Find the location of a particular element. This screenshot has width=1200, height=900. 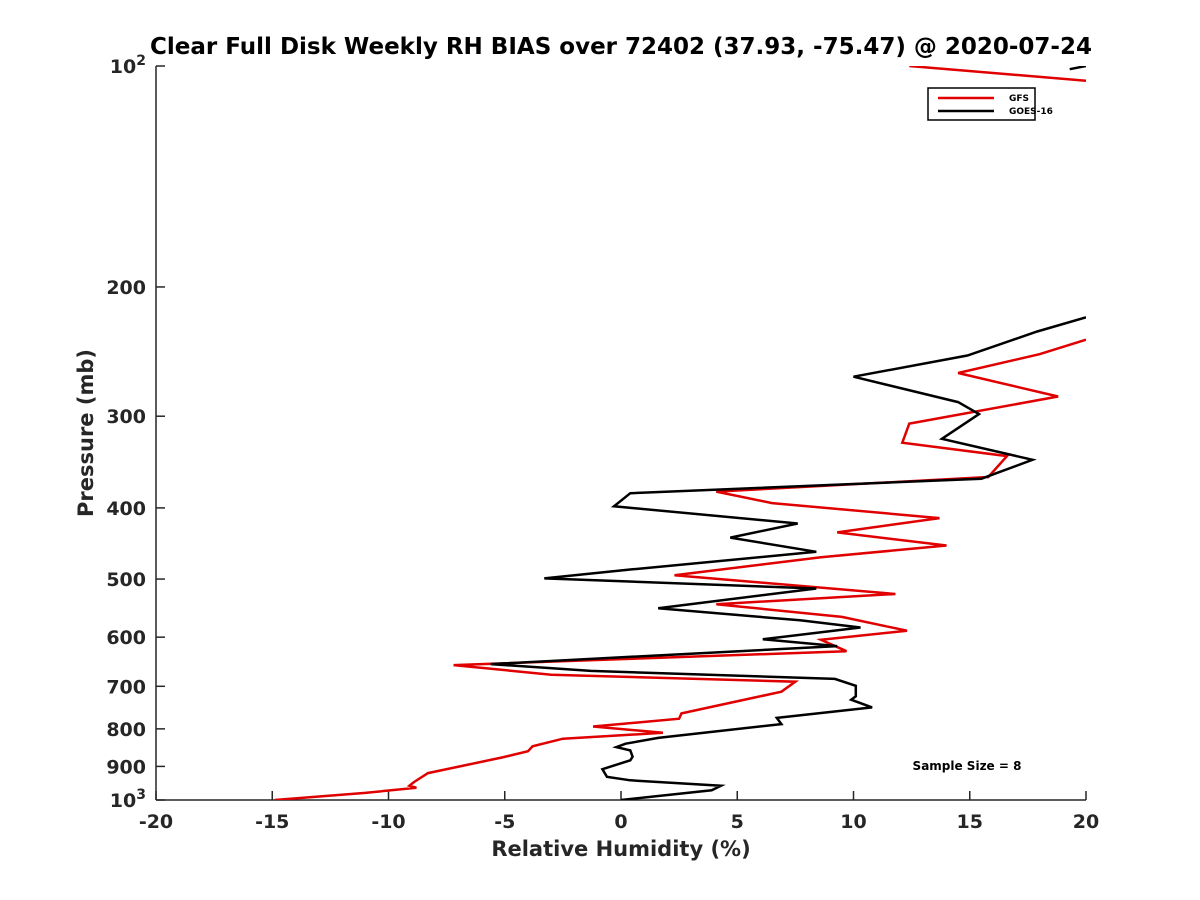

y-axis-label: Pressure (mb) is located at coordinates (86, 433).